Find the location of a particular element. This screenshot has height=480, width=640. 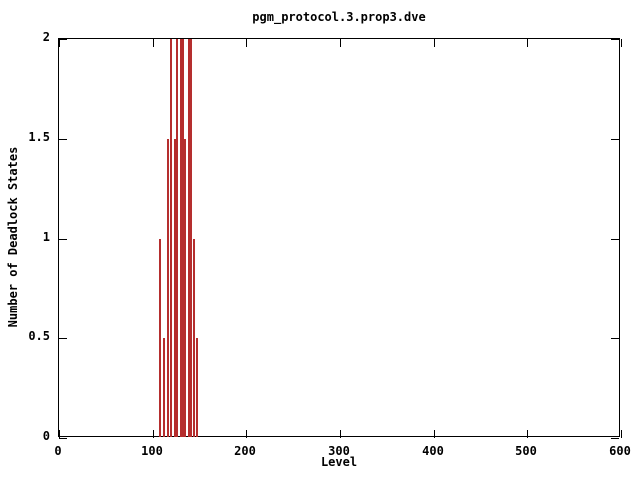

y-tick-label: 0.5 is located at coordinates (39, 336).